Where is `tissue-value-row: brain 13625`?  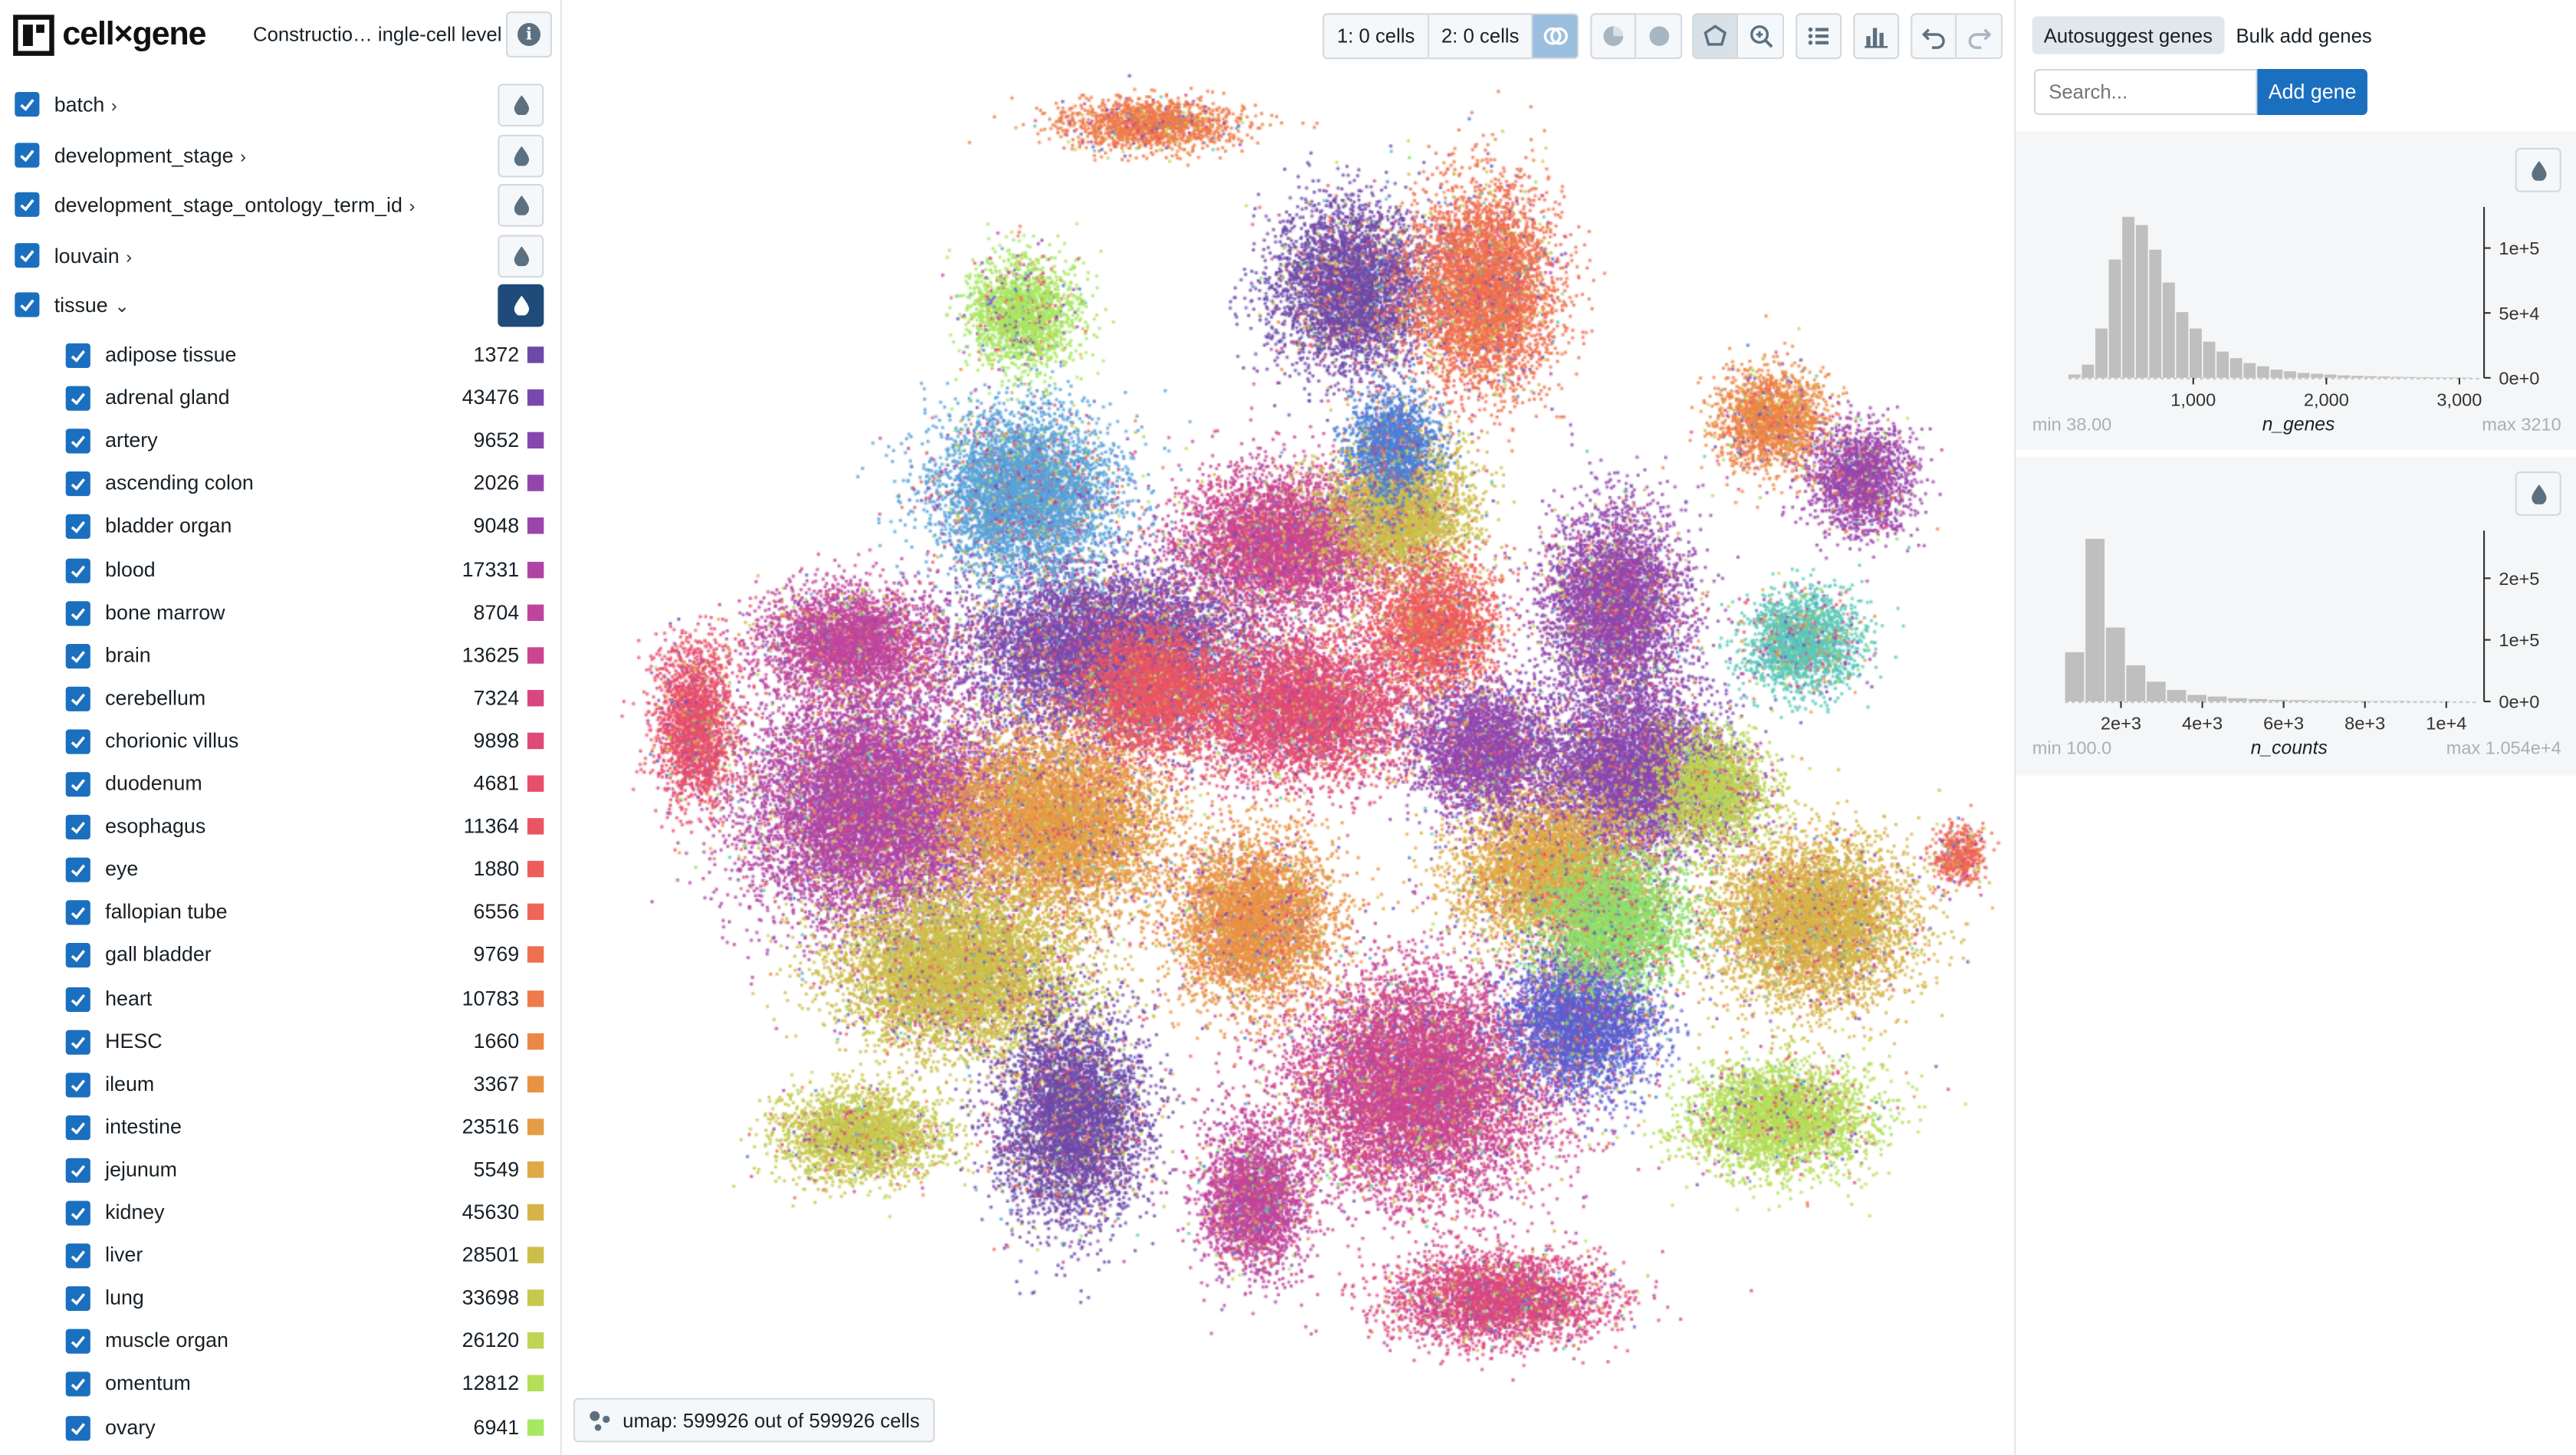 tissue-value-row: brain 13625 is located at coordinates (280, 657).